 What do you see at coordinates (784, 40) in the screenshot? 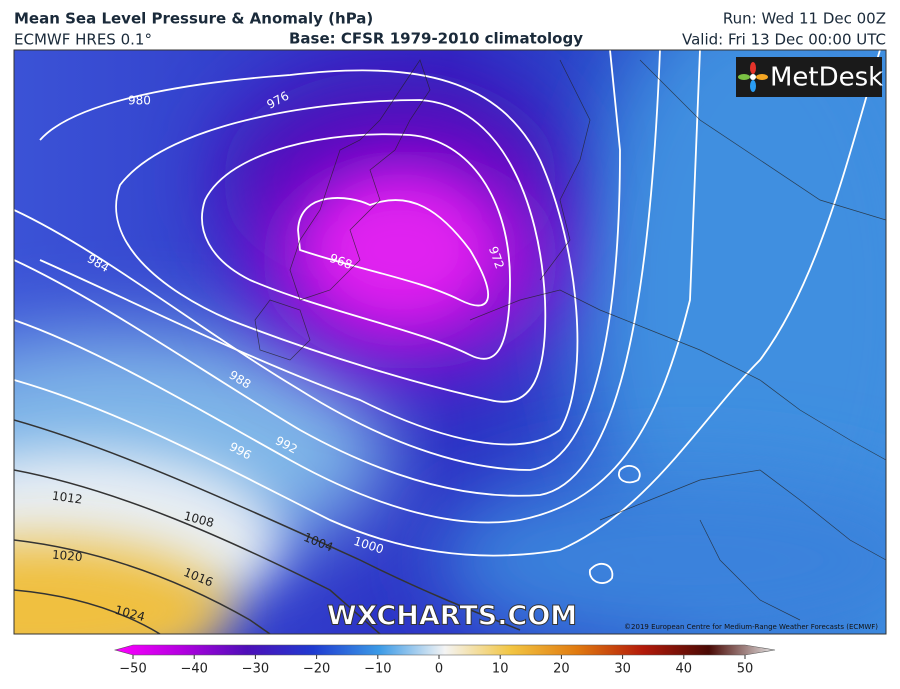
I see `valid: Valid: Fri 13 Dec 00:00 UTC` at bounding box center [784, 40].